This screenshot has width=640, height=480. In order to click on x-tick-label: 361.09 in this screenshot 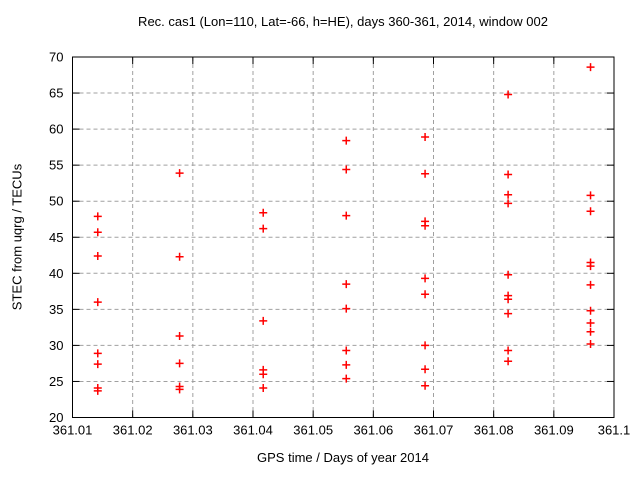, I will do `click(554, 430)`.